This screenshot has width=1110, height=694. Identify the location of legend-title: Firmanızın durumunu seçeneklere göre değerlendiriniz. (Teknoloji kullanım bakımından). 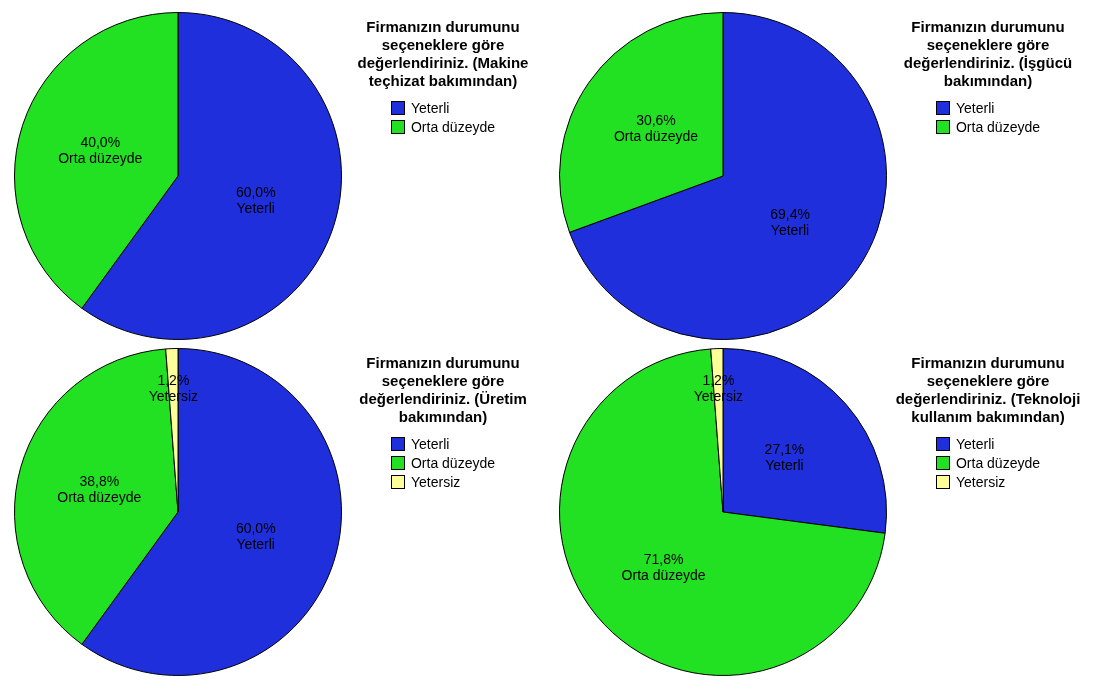
(988, 390).